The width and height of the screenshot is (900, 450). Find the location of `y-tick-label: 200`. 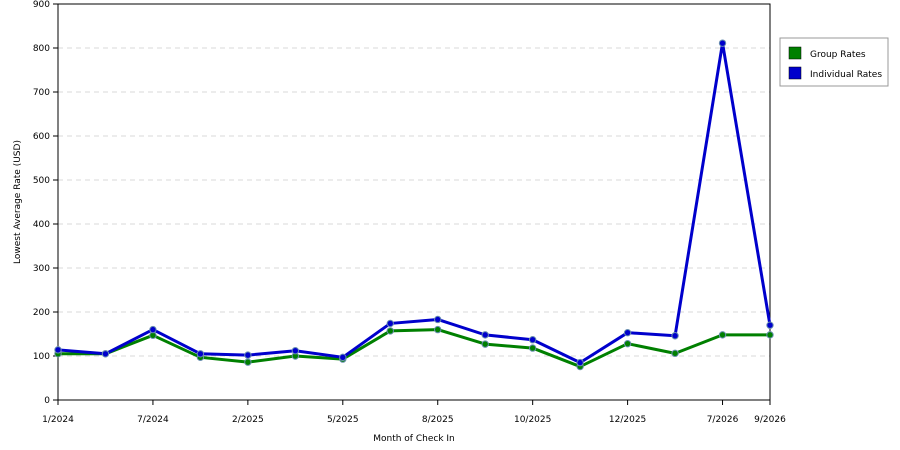

y-tick-label: 200 is located at coordinates (41, 313).